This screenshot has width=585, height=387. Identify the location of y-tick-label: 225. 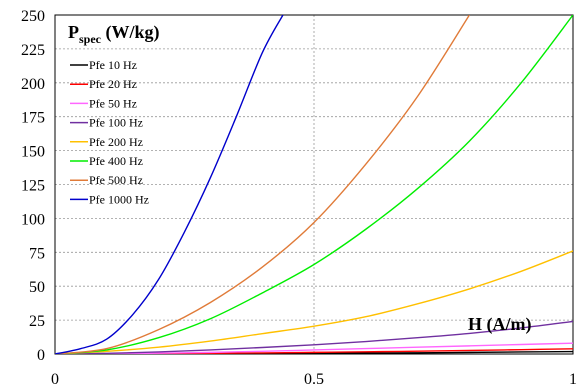
(33, 50).